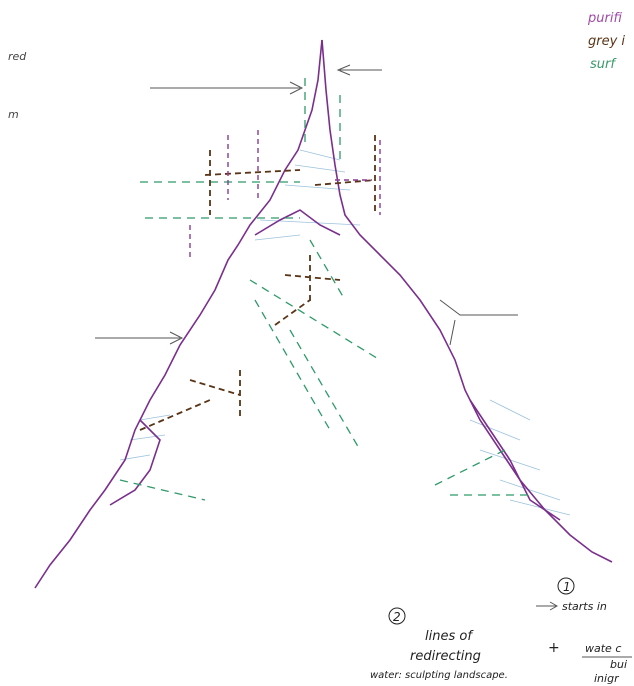  What do you see at coordinates (607, 678) in the screenshot?
I see `note-text: inigr` at bounding box center [607, 678].